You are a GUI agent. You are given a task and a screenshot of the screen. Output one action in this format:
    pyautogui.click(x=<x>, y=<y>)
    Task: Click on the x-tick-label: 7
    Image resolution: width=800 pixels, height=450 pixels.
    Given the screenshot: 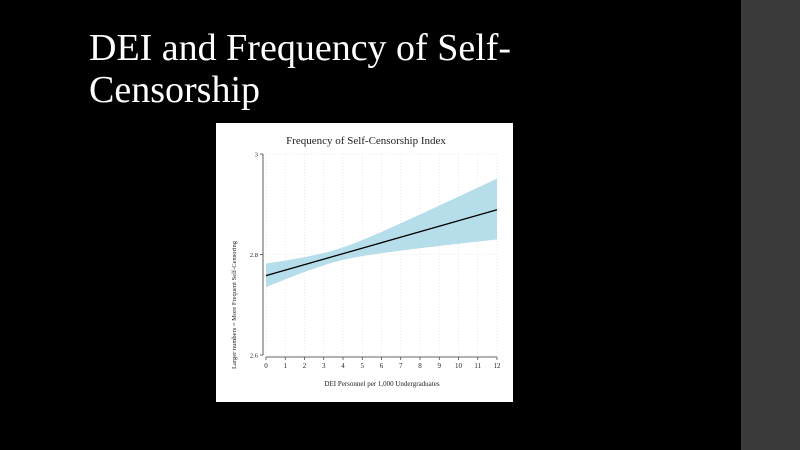 What is the action you would take?
    pyautogui.click(x=401, y=366)
    